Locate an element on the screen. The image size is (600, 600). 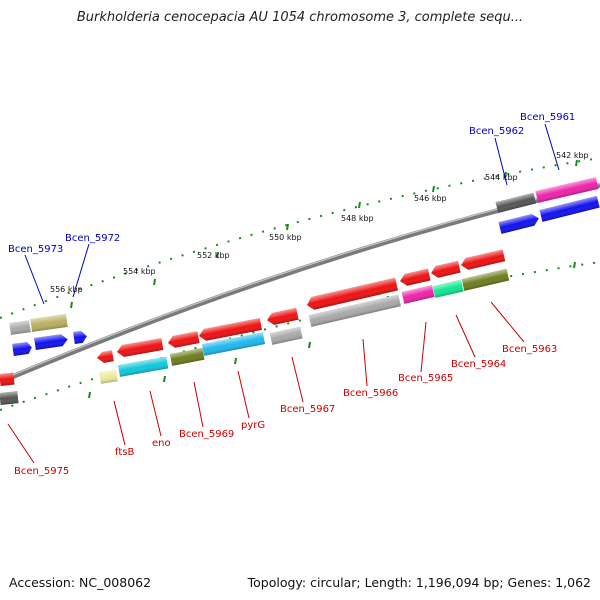
tick-label: 546 kbp is located at coordinates (430, 198).